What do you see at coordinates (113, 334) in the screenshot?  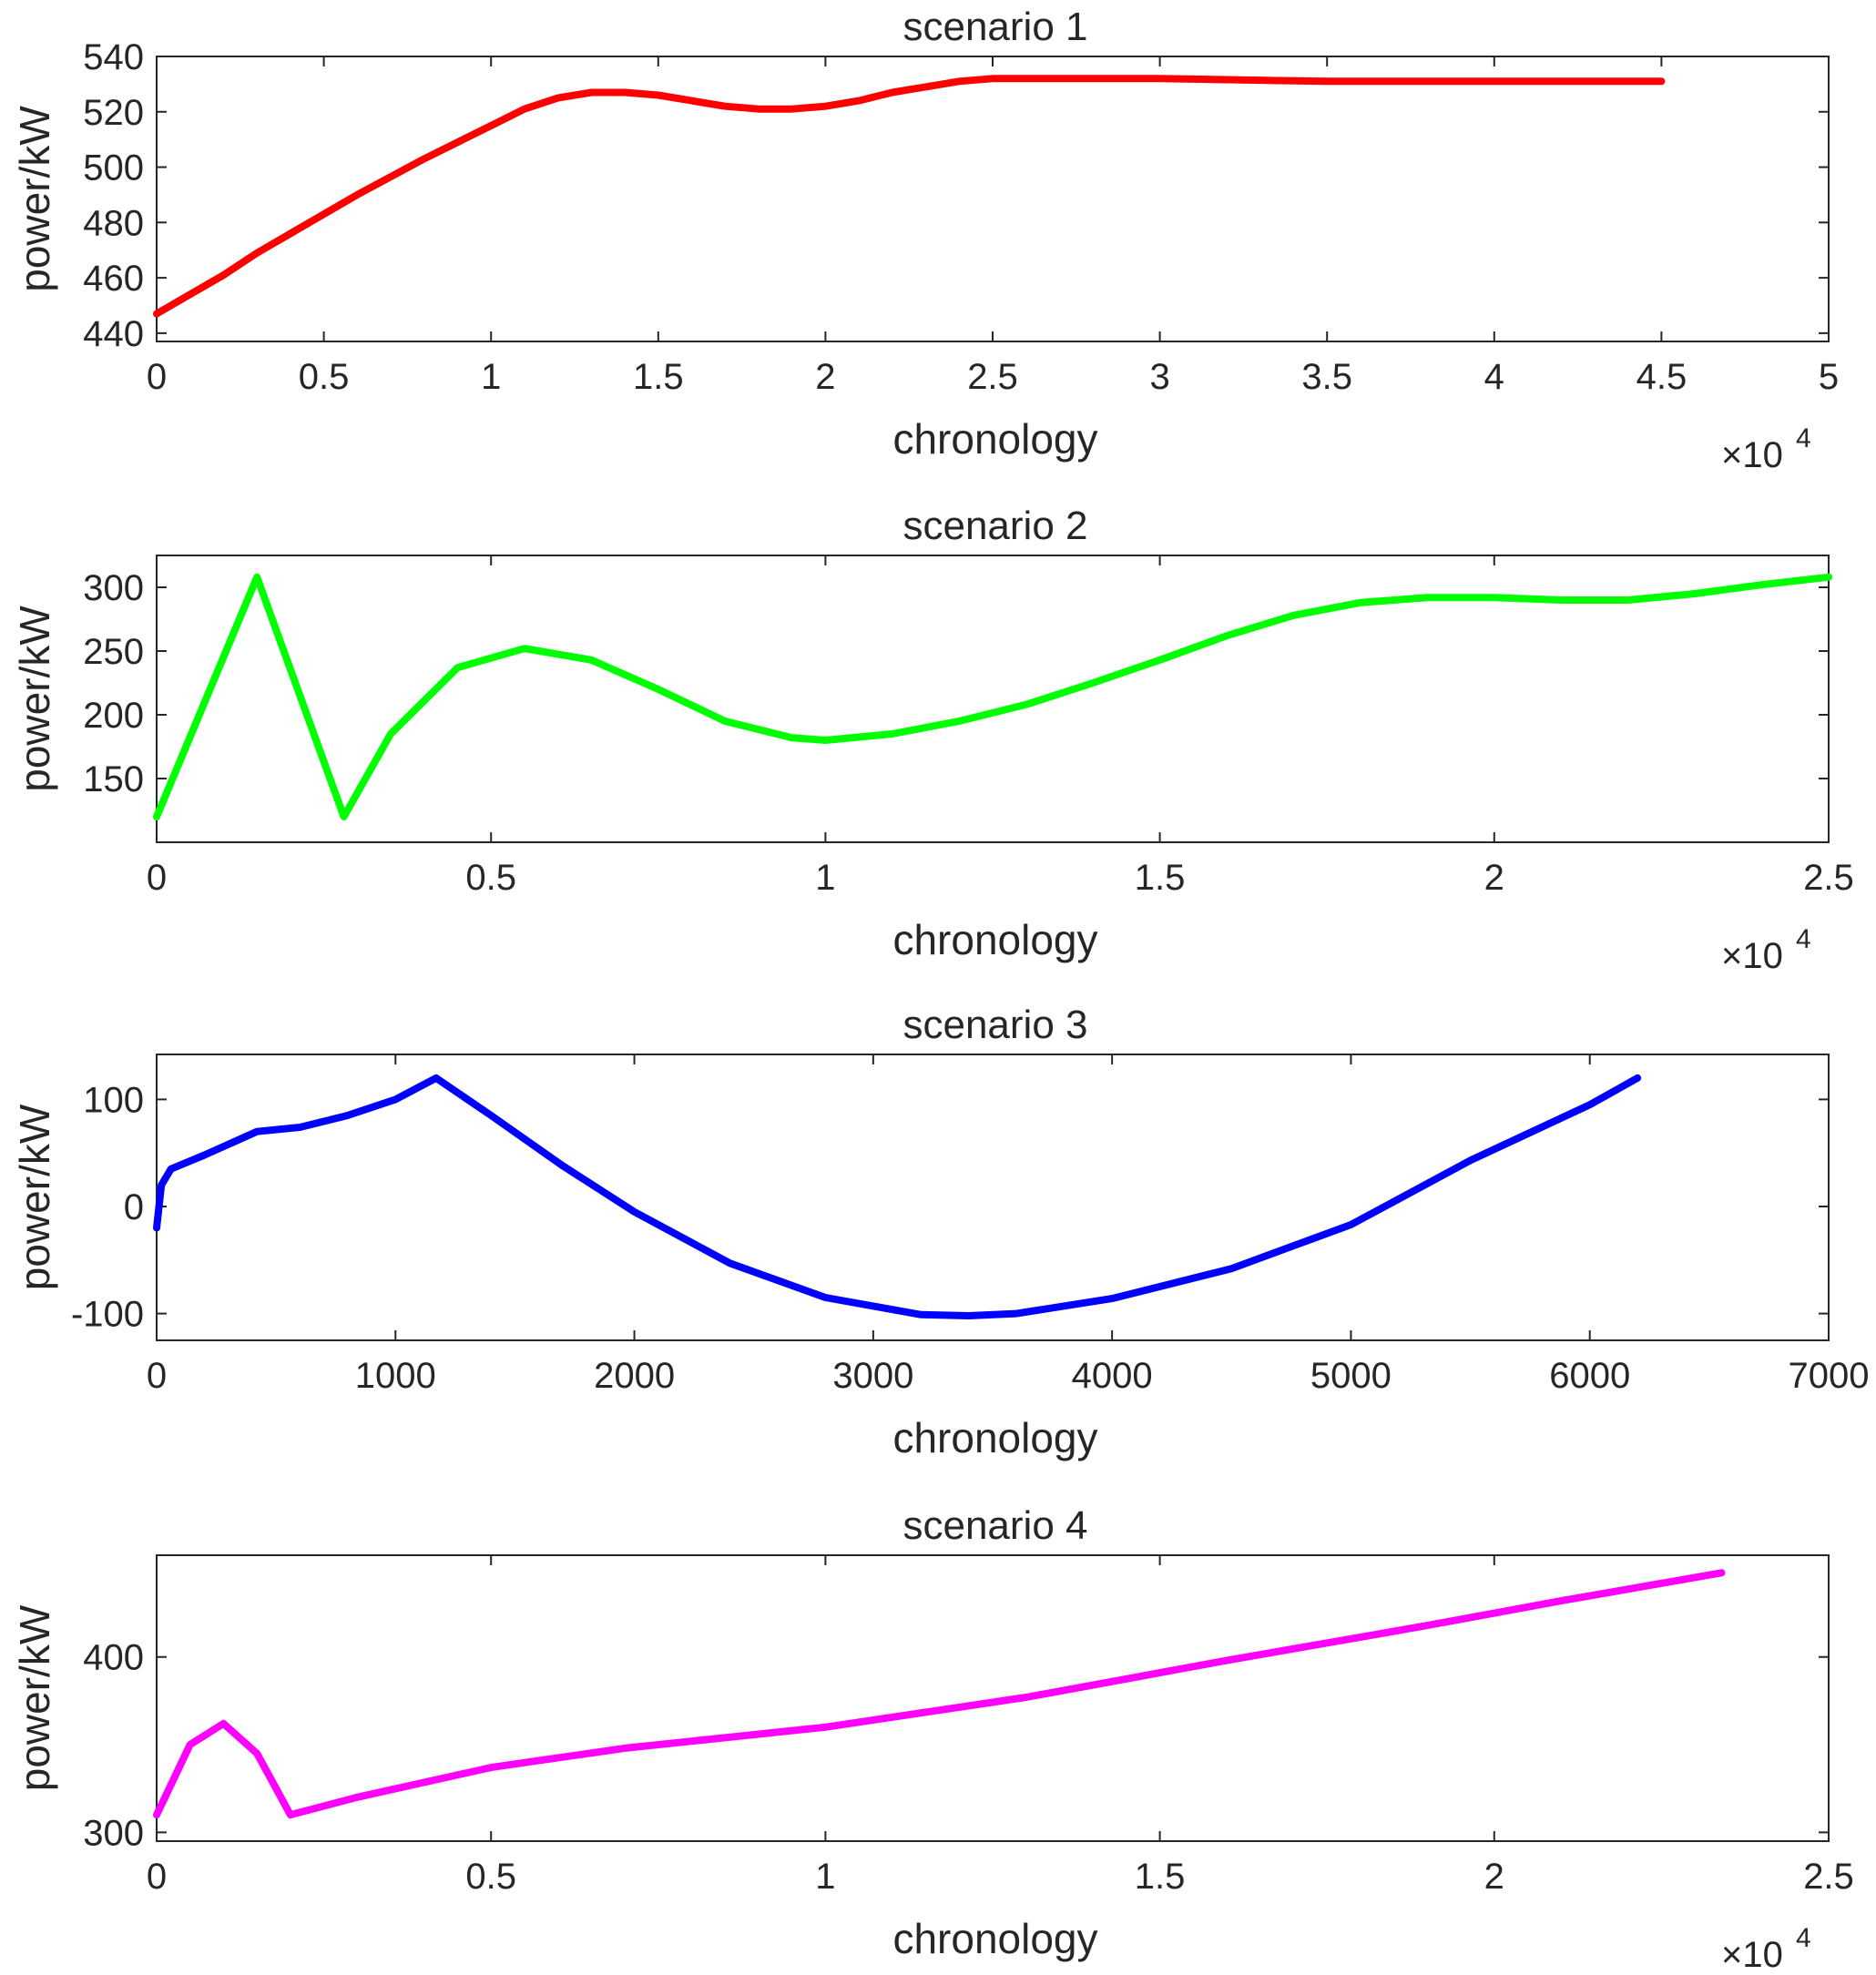 I see `y-tick-label: 440` at bounding box center [113, 334].